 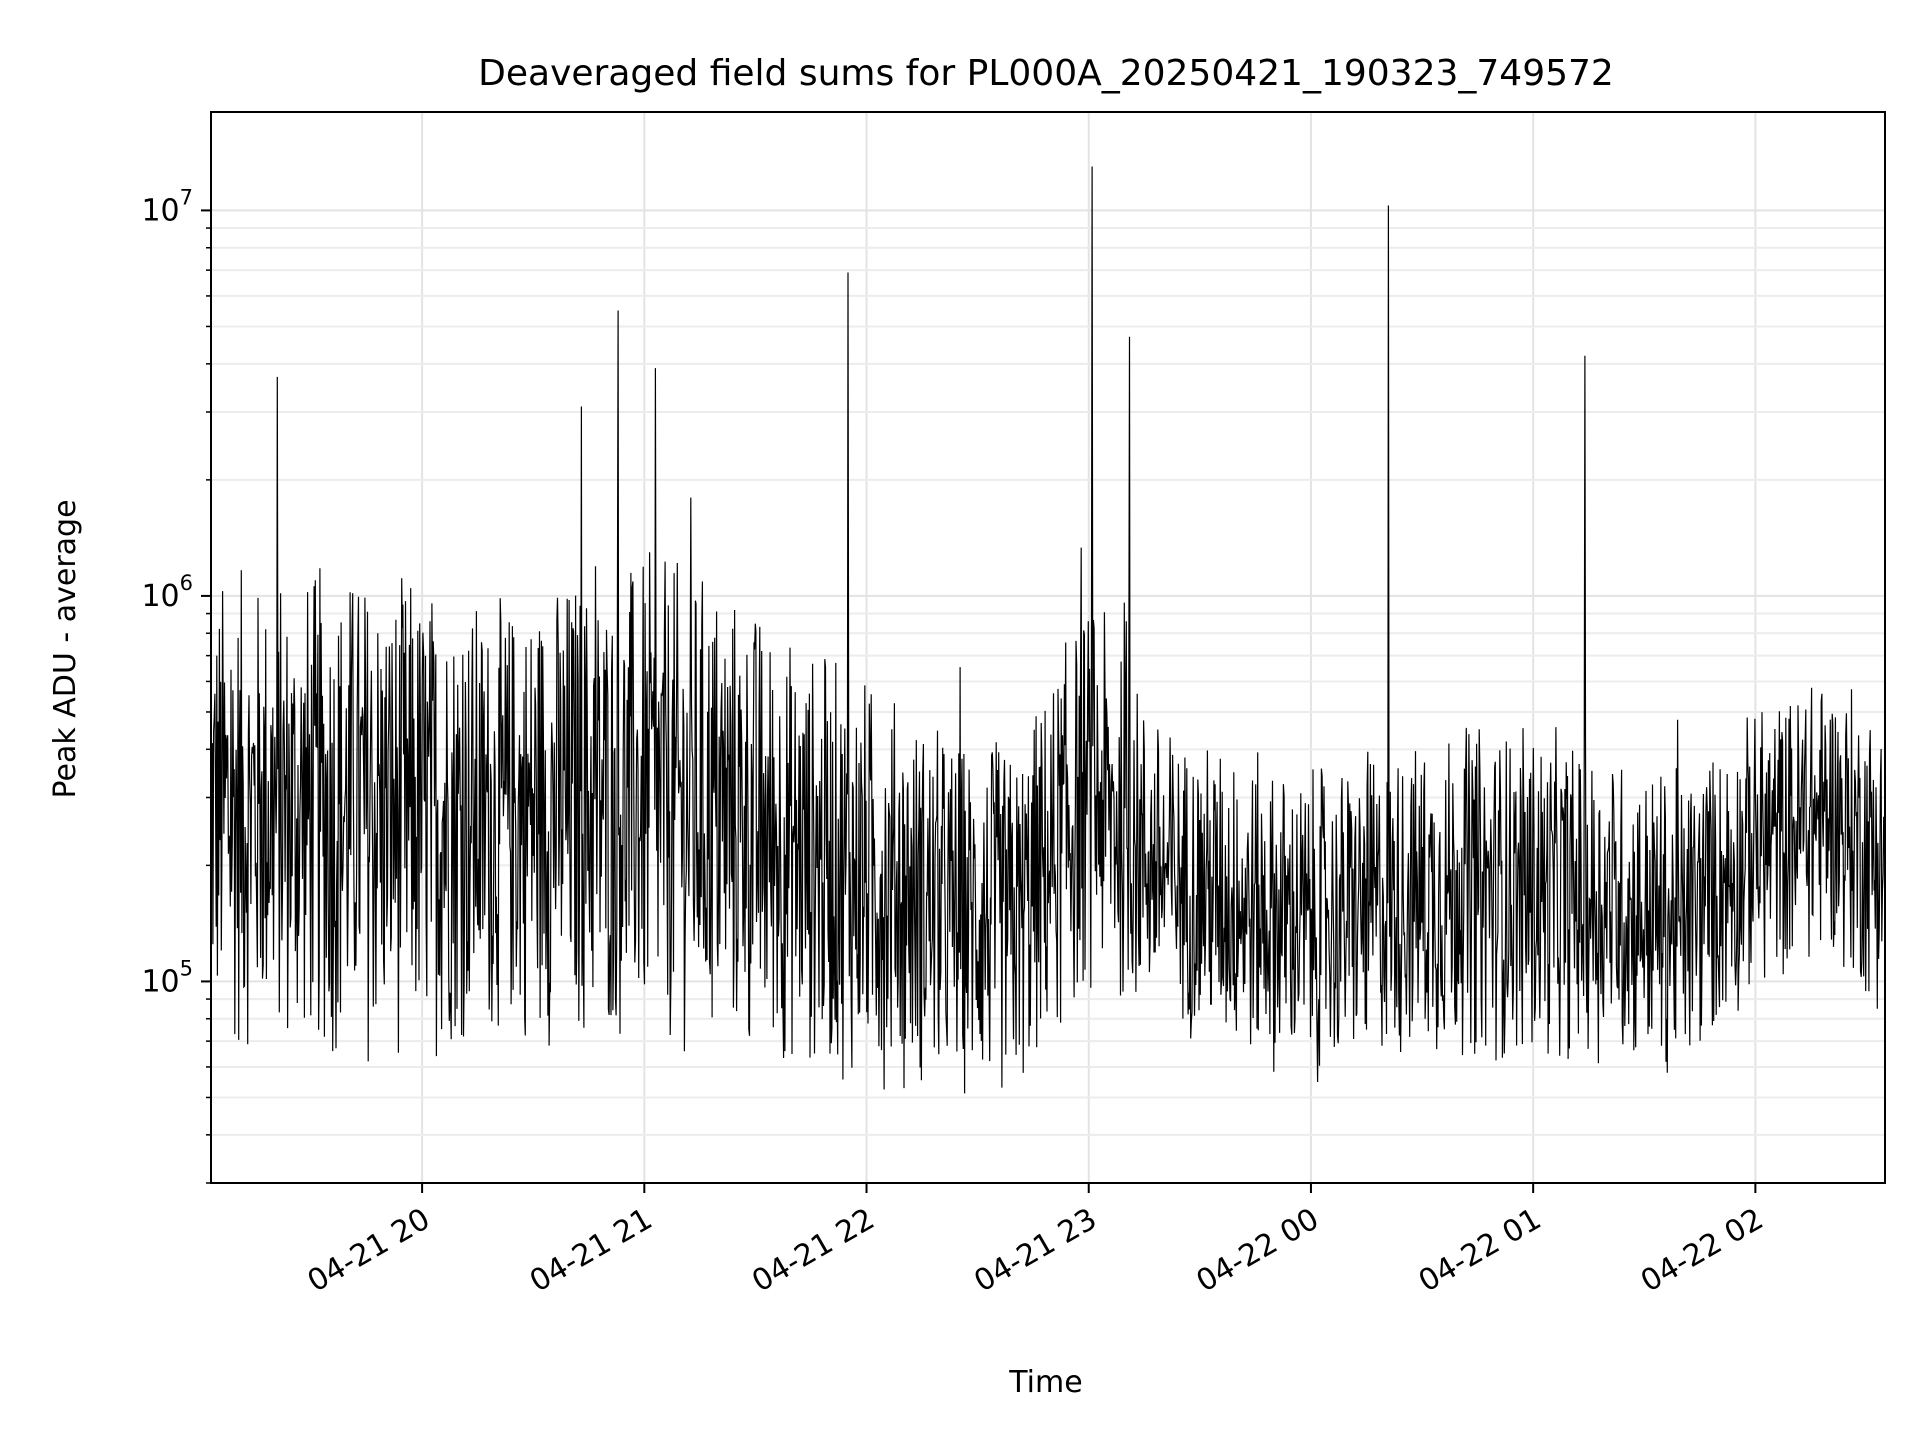 I want to click on y-tick-label: 10⁶, so click(x=167, y=592).